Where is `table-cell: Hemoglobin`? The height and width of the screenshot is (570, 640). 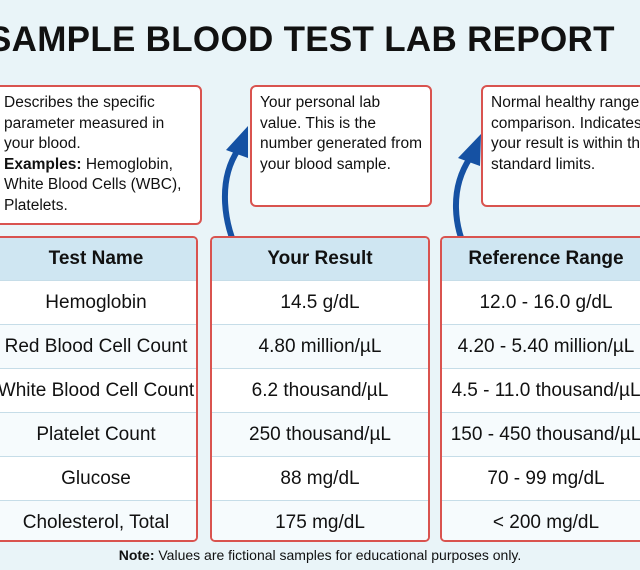
table-cell: Hemoglobin is located at coordinates (98, 302).